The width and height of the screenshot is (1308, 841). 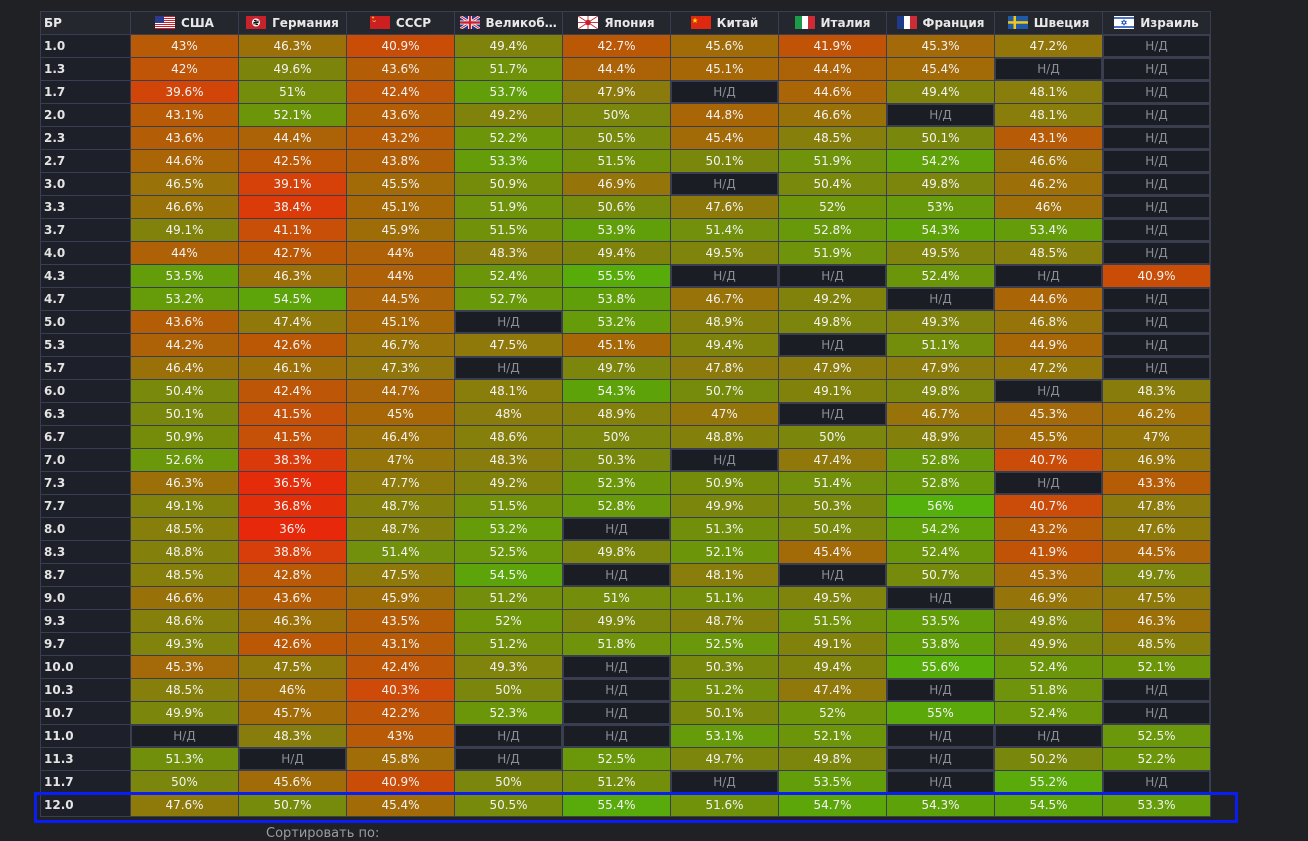 What do you see at coordinates (724, 690) in the screenshot?
I see `winrate-cell: 51.2%` at bounding box center [724, 690].